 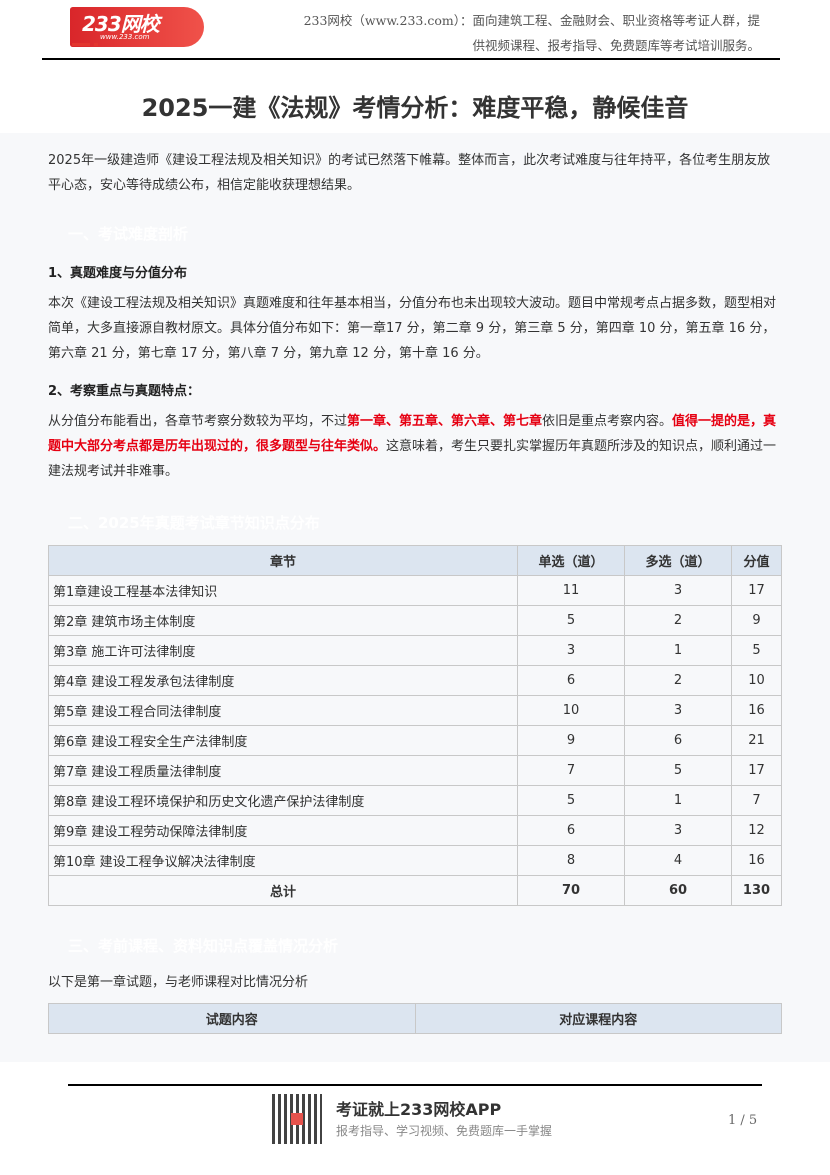 What do you see at coordinates (283, 560) in the screenshot?
I see `column-header: 章节` at bounding box center [283, 560].